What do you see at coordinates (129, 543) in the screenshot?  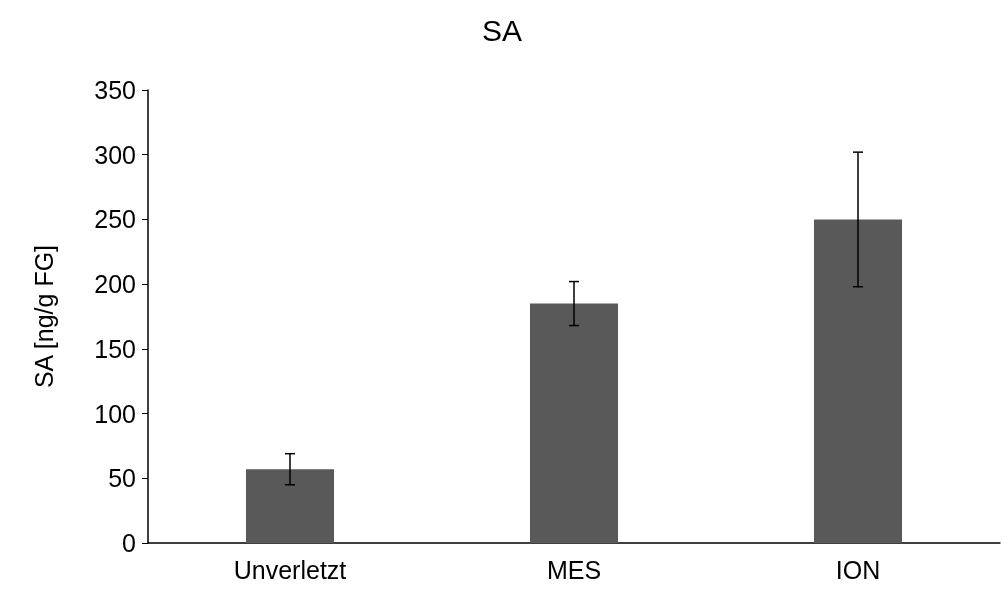 I see `y-tick-label: 0` at bounding box center [129, 543].